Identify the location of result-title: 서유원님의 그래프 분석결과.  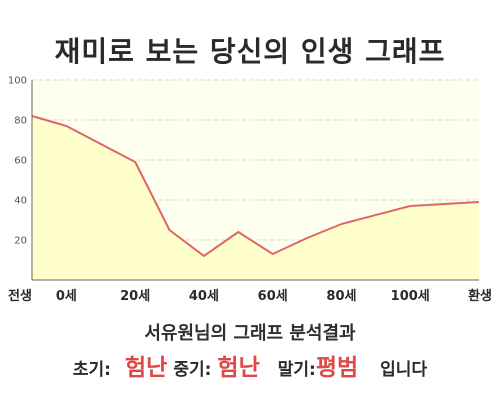
(250, 333).